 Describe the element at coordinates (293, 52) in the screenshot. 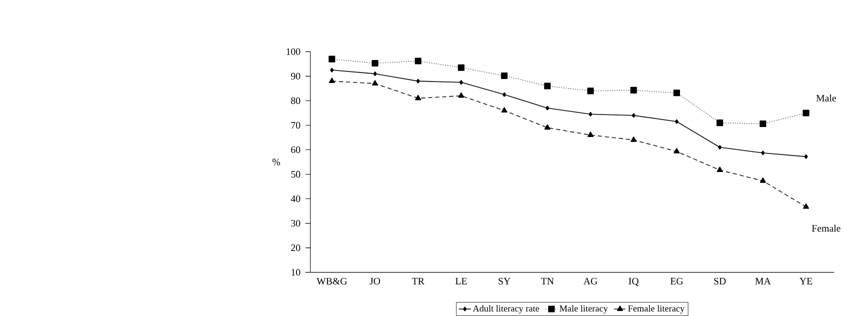

I see `y-tick-label: 100` at that location.